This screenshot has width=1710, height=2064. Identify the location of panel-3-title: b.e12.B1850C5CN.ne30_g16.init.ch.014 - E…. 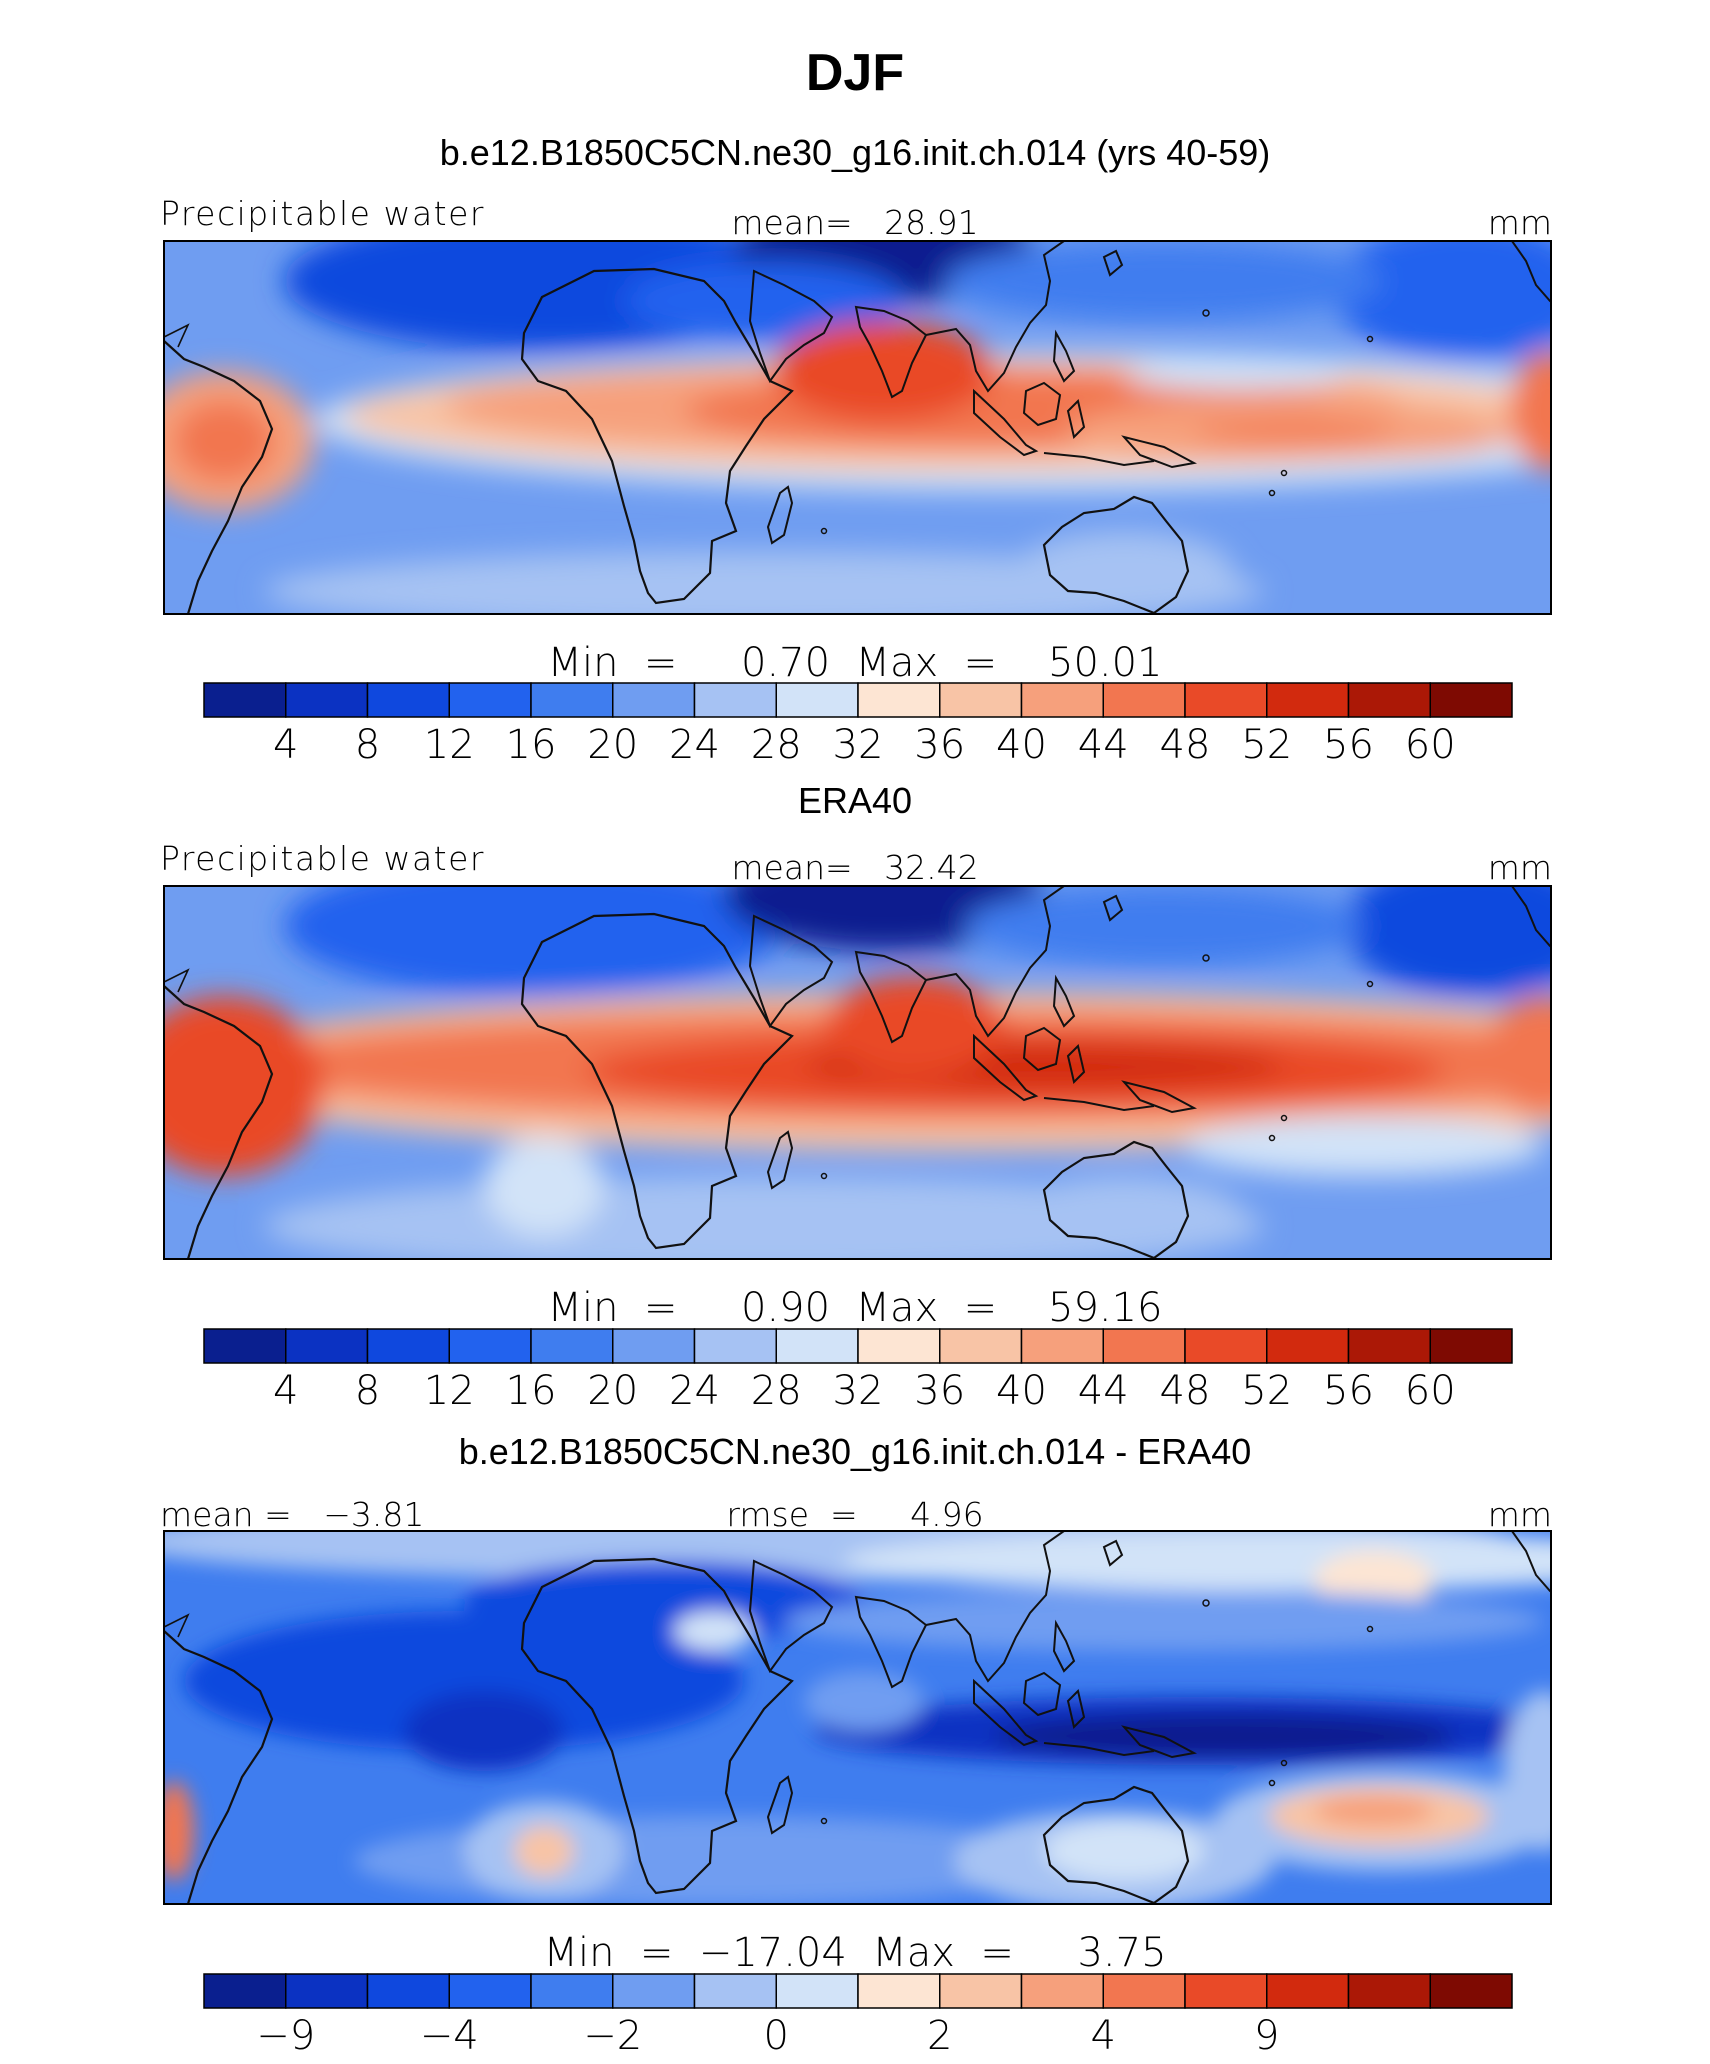
(855, 1451).